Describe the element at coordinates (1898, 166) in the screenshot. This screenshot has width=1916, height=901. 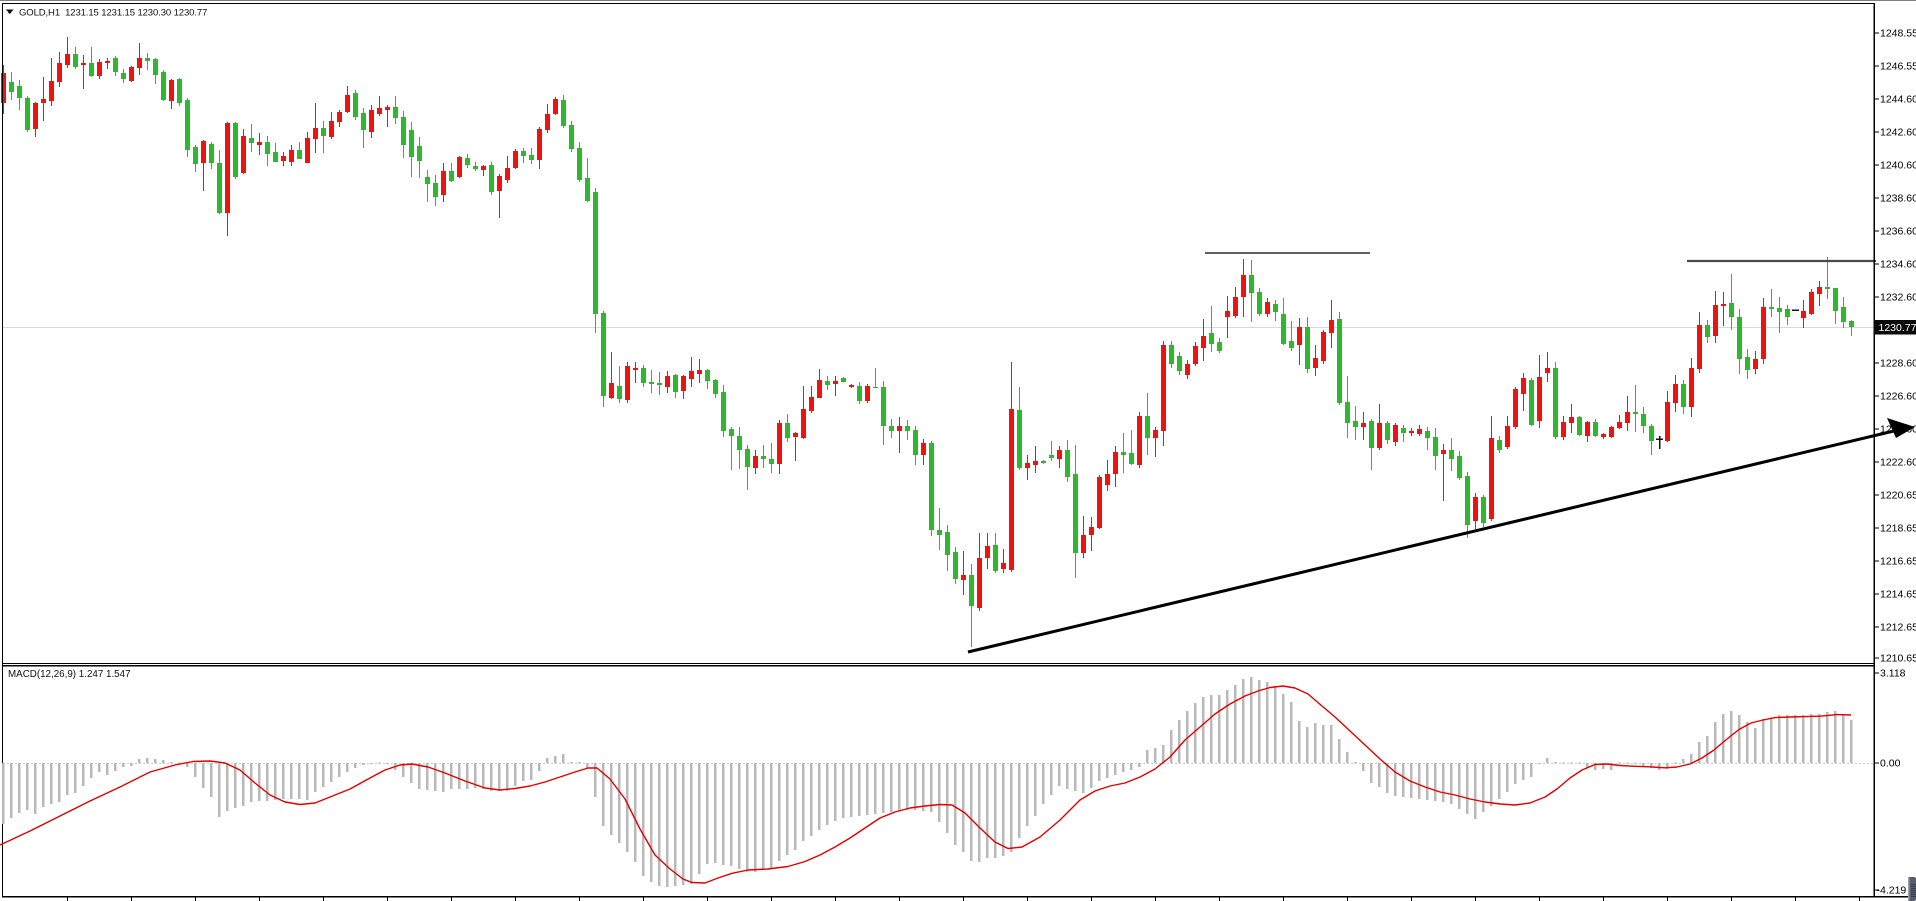
I see `svg-text: 1240.60` at that location.